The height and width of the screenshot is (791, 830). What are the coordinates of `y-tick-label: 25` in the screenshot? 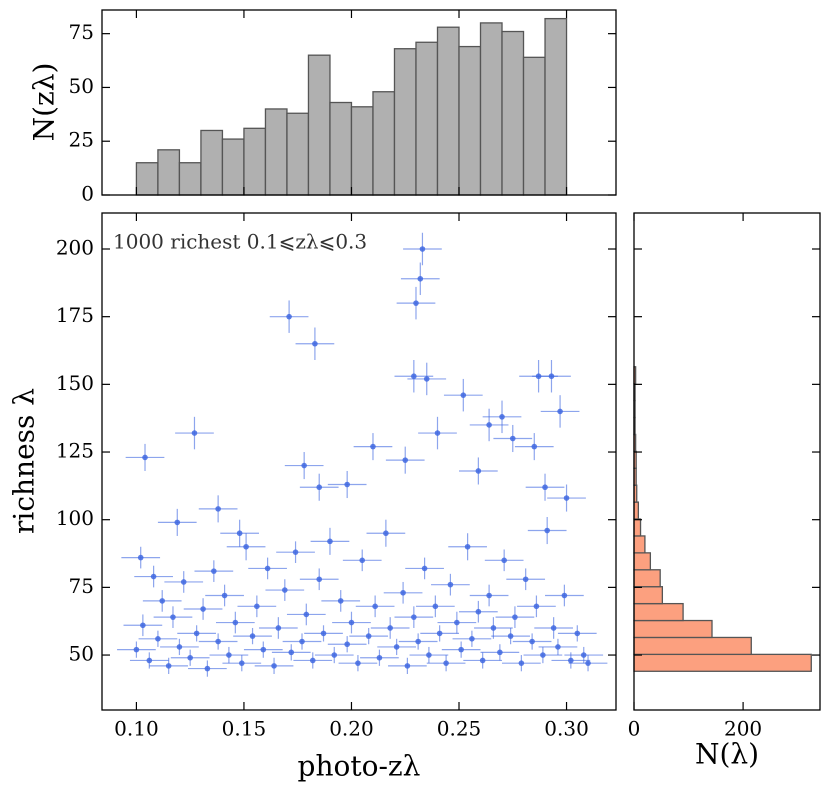 It's located at (81, 140).